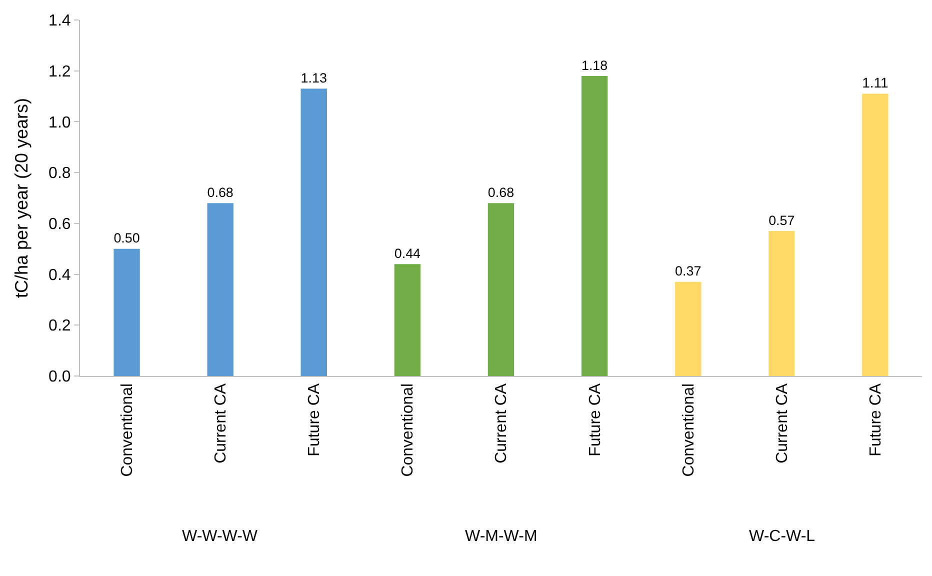 The image size is (932, 576). What do you see at coordinates (59, 275) in the screenshot?
I see `y-tick-label: 0.4` at bounding box center [59, 275].